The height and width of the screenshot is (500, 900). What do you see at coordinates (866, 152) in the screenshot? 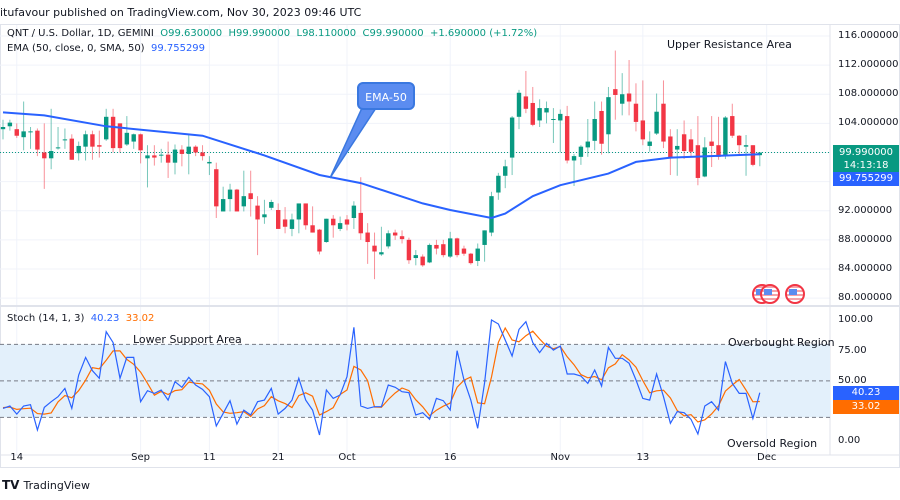
I see `last-price-value: 99.990000` at bounding box center [866, 152].